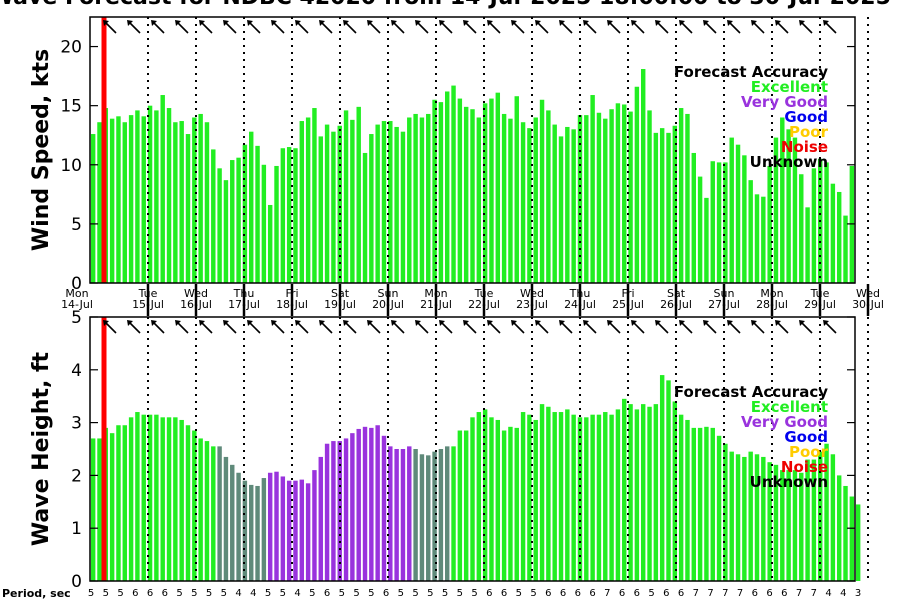  What do you see at coordinates (436, 304) in the screenshot?
I see `day-date: 21-Jul` at bounding box center [436, 304].